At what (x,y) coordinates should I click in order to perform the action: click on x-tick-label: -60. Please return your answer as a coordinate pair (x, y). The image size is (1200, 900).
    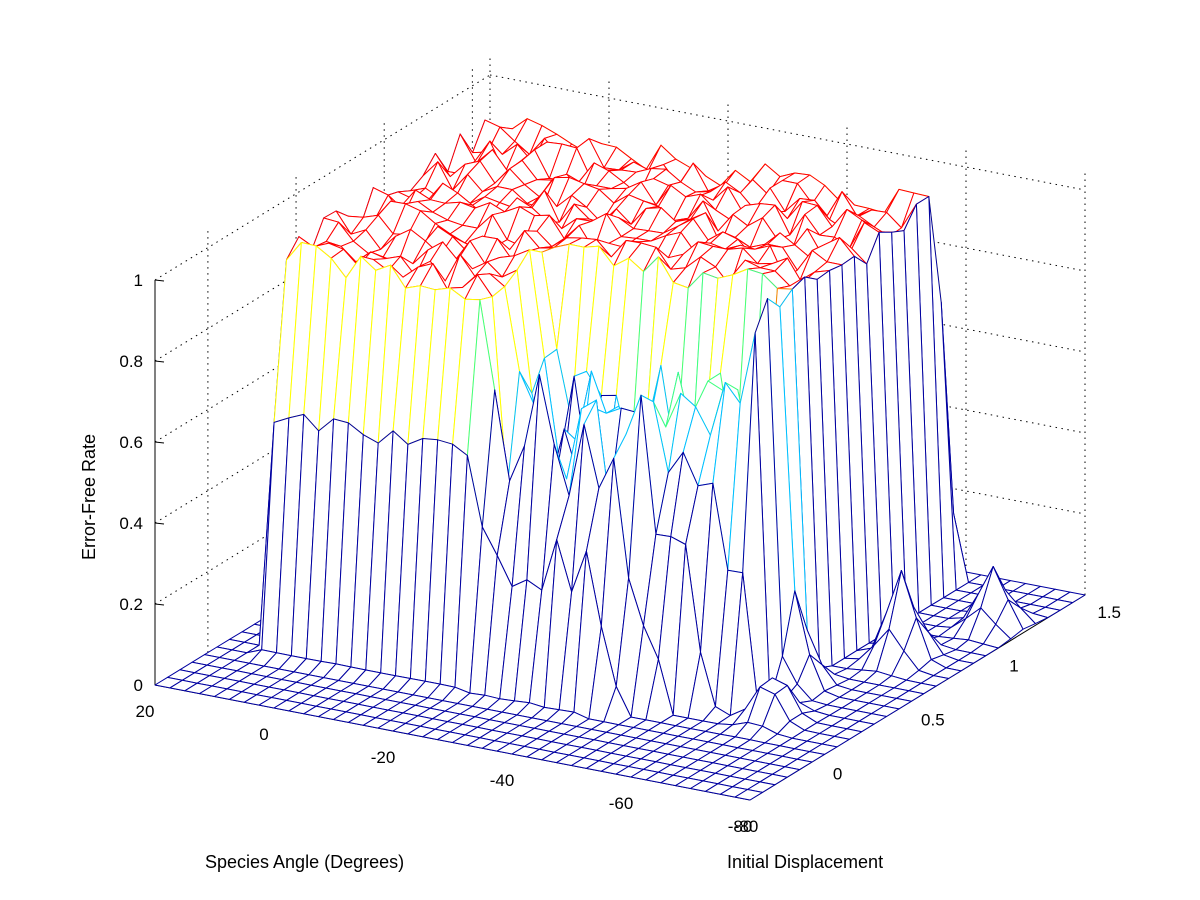
    Looking at the image, I should click on (621, 803).